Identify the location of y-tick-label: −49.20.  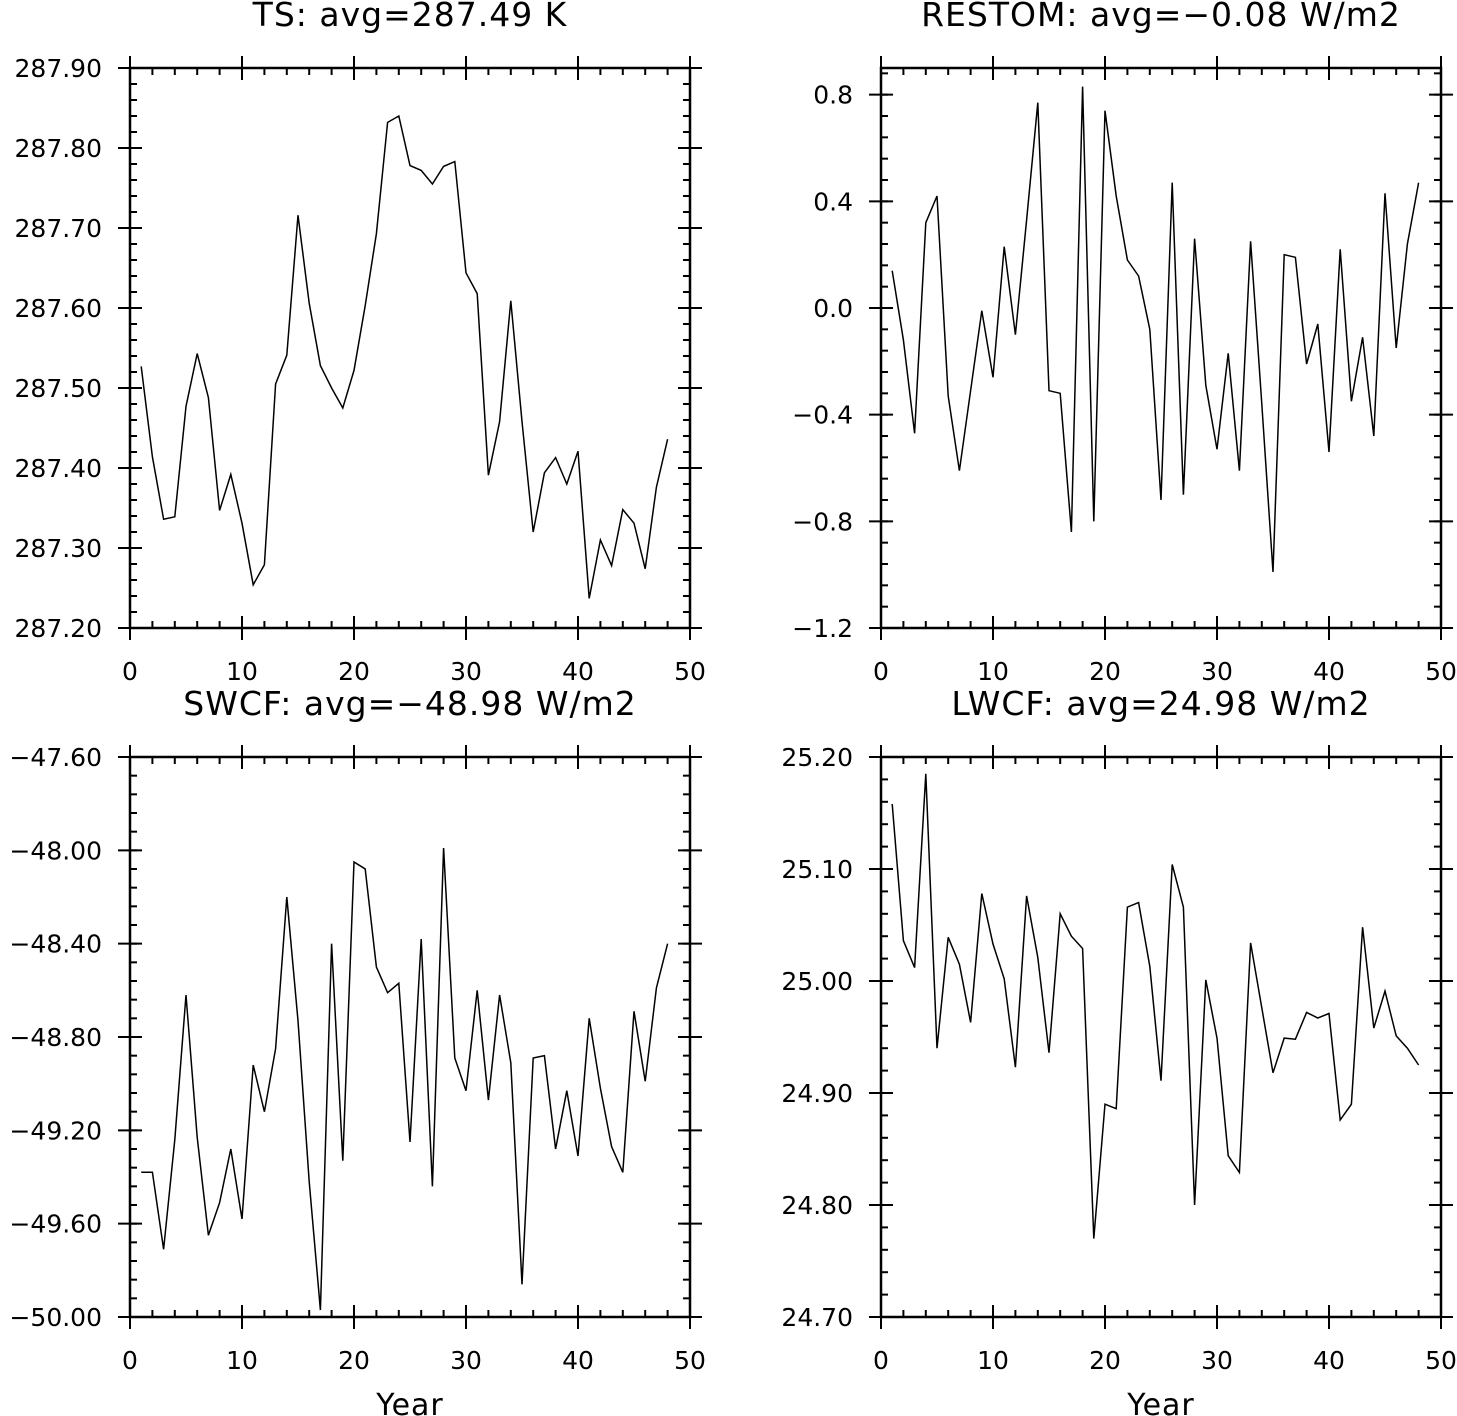
(55, 1130).